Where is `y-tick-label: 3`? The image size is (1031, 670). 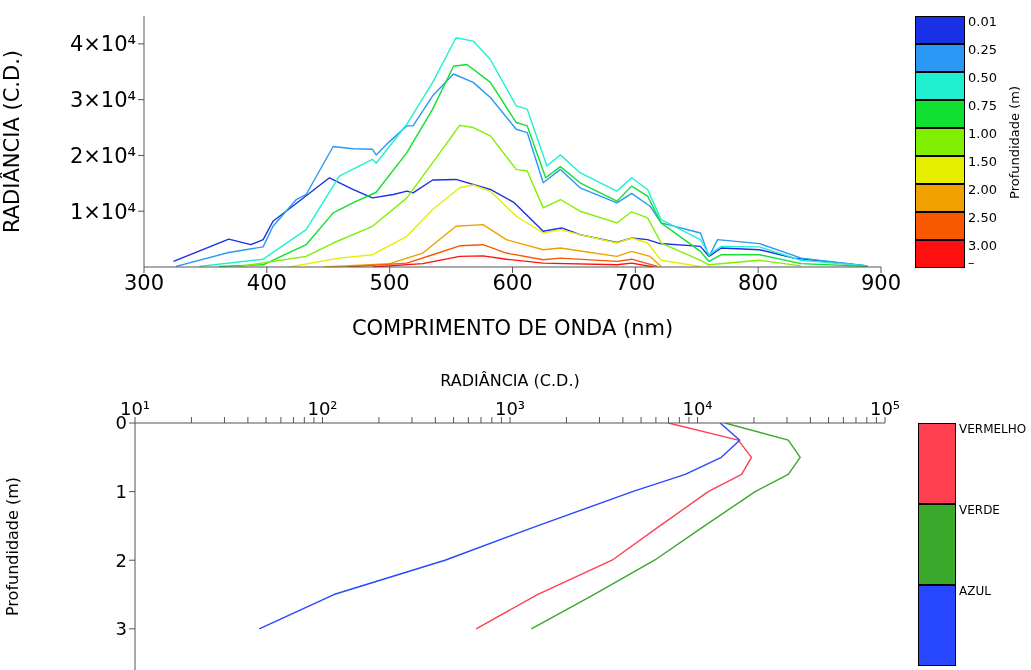 y-tick-label: 3 is located at coordinates (121, 629).